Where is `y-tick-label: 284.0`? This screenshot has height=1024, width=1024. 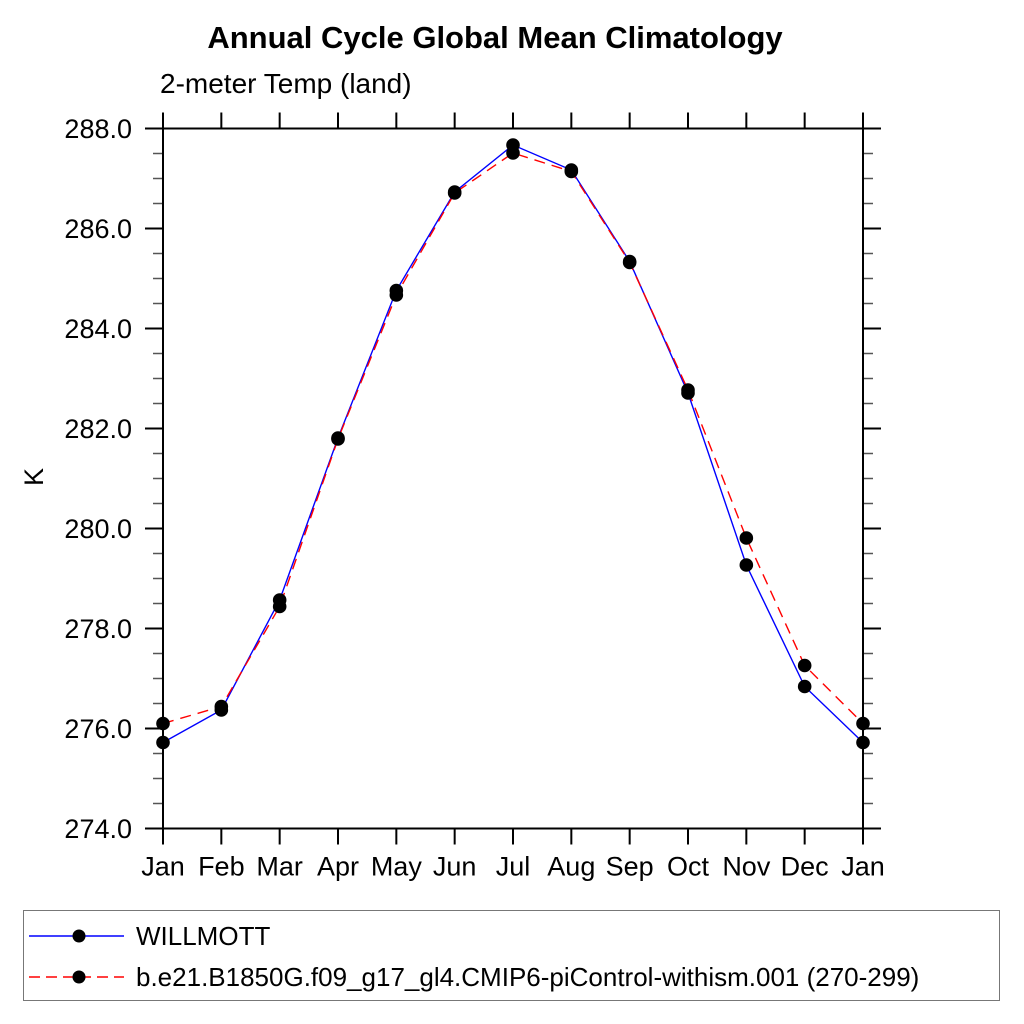
y-tick-label: 284.0 is located at coordinates (98, 329).